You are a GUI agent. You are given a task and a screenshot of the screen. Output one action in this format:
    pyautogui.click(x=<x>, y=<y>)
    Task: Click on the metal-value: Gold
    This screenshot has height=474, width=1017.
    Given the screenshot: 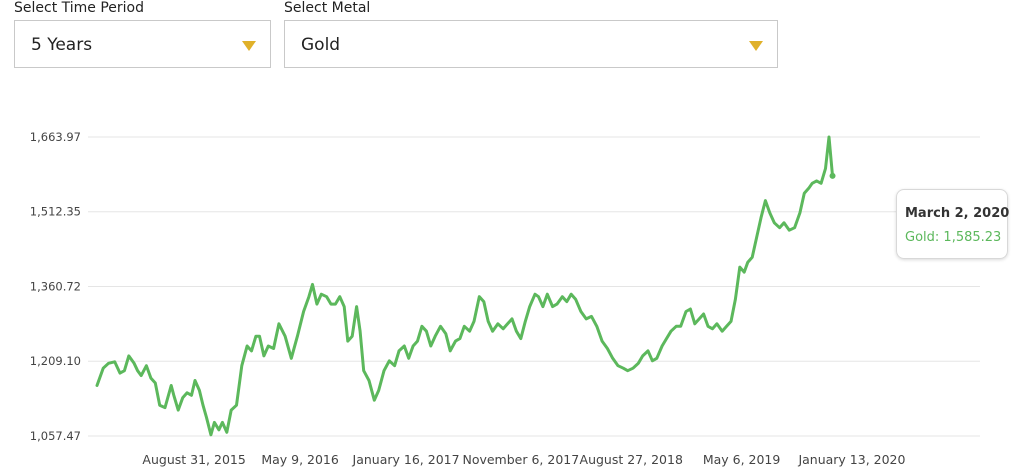 What is the action you would take?
    pyautogui.click(x=321, y=45)
    